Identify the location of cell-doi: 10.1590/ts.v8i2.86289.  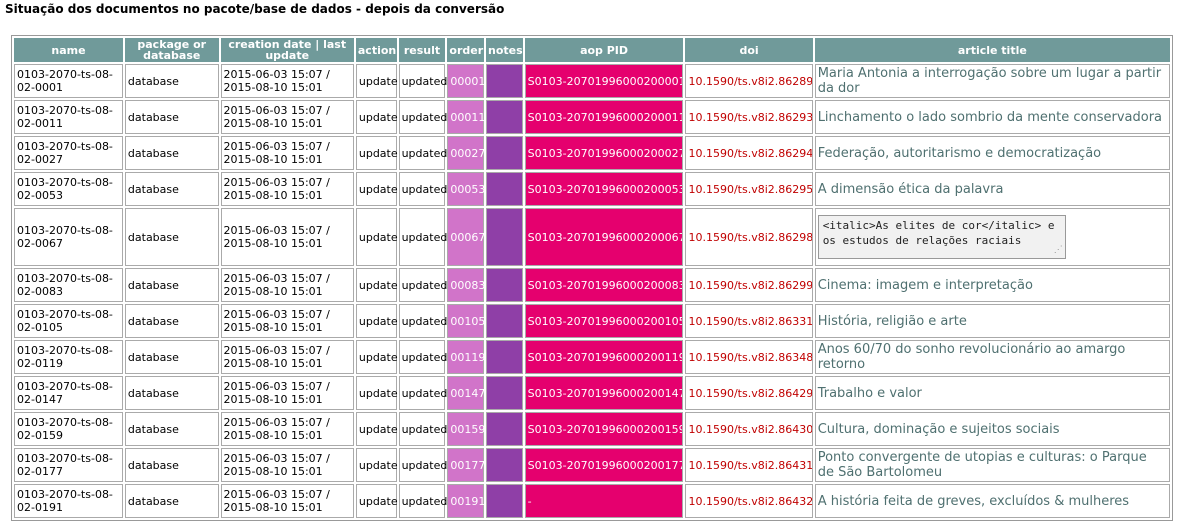
(749, 81).